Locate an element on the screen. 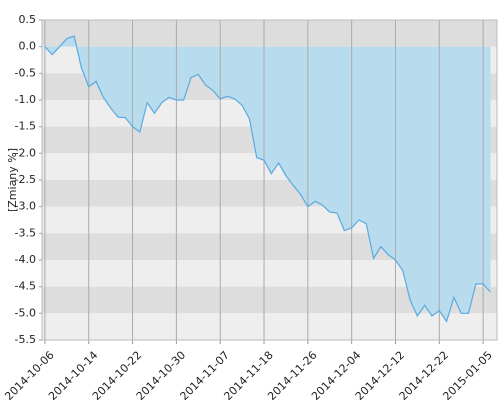 Image resolution: width=500 pixels, height=400 pixels. y-tick-label: -1.0 is located at coordinates (25, 99).